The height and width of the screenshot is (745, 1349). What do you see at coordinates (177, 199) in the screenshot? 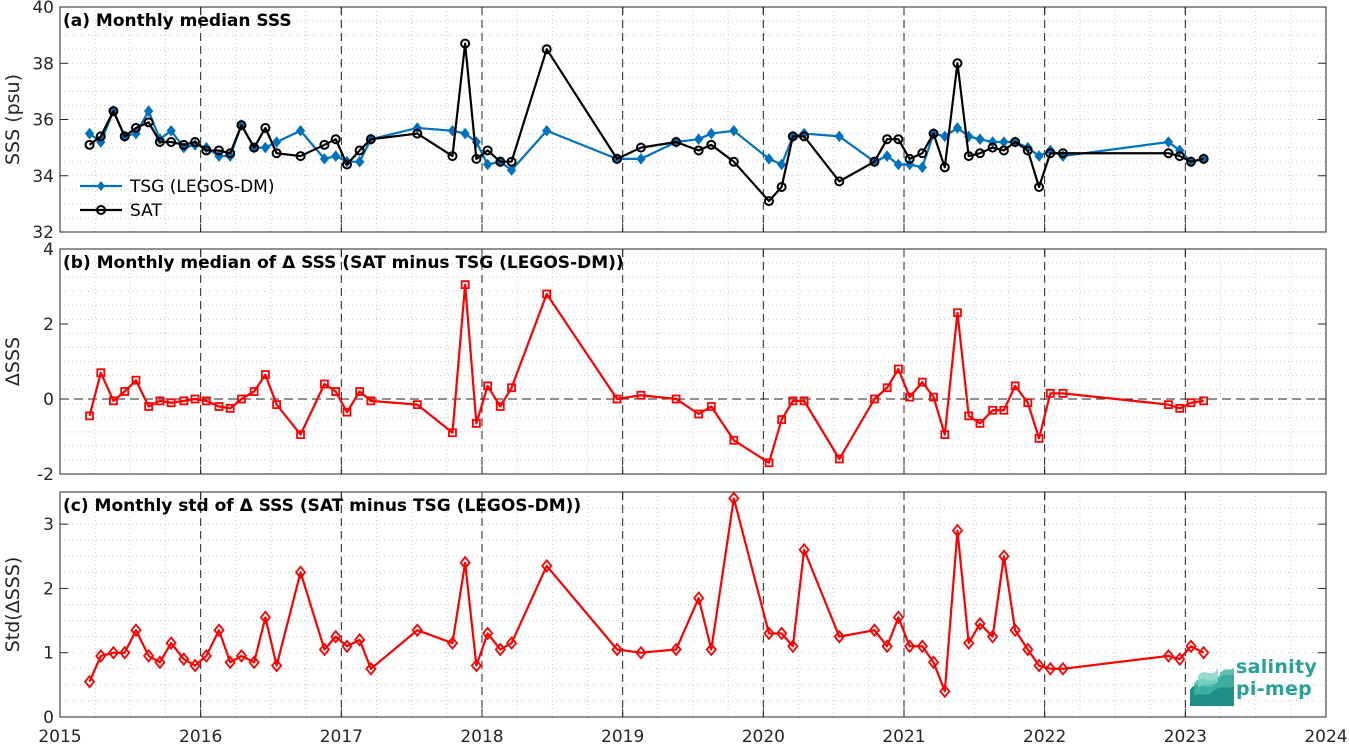
I see `legend: TSG (LEGOS-DM) SAT` at bounding box center [177, 199].